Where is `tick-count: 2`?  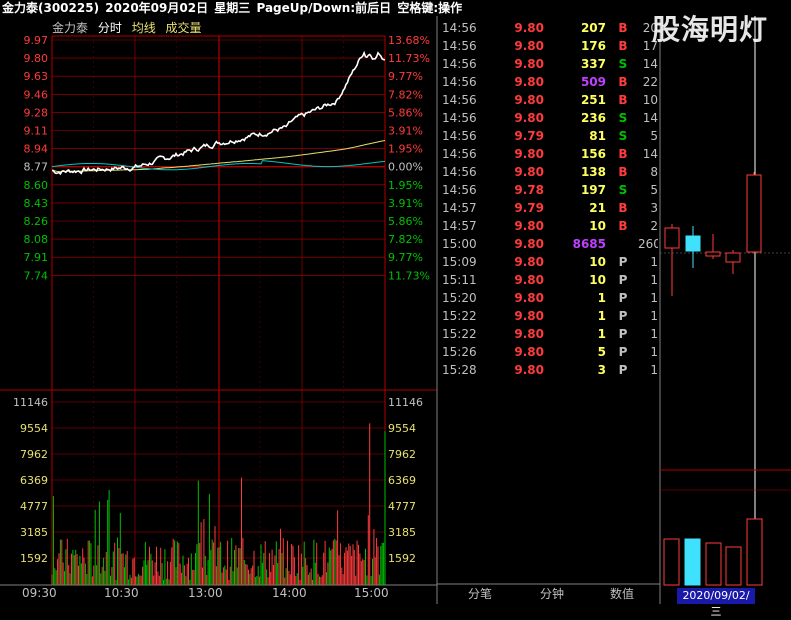 tick-count: 2 is located at coordinates (654, 226).